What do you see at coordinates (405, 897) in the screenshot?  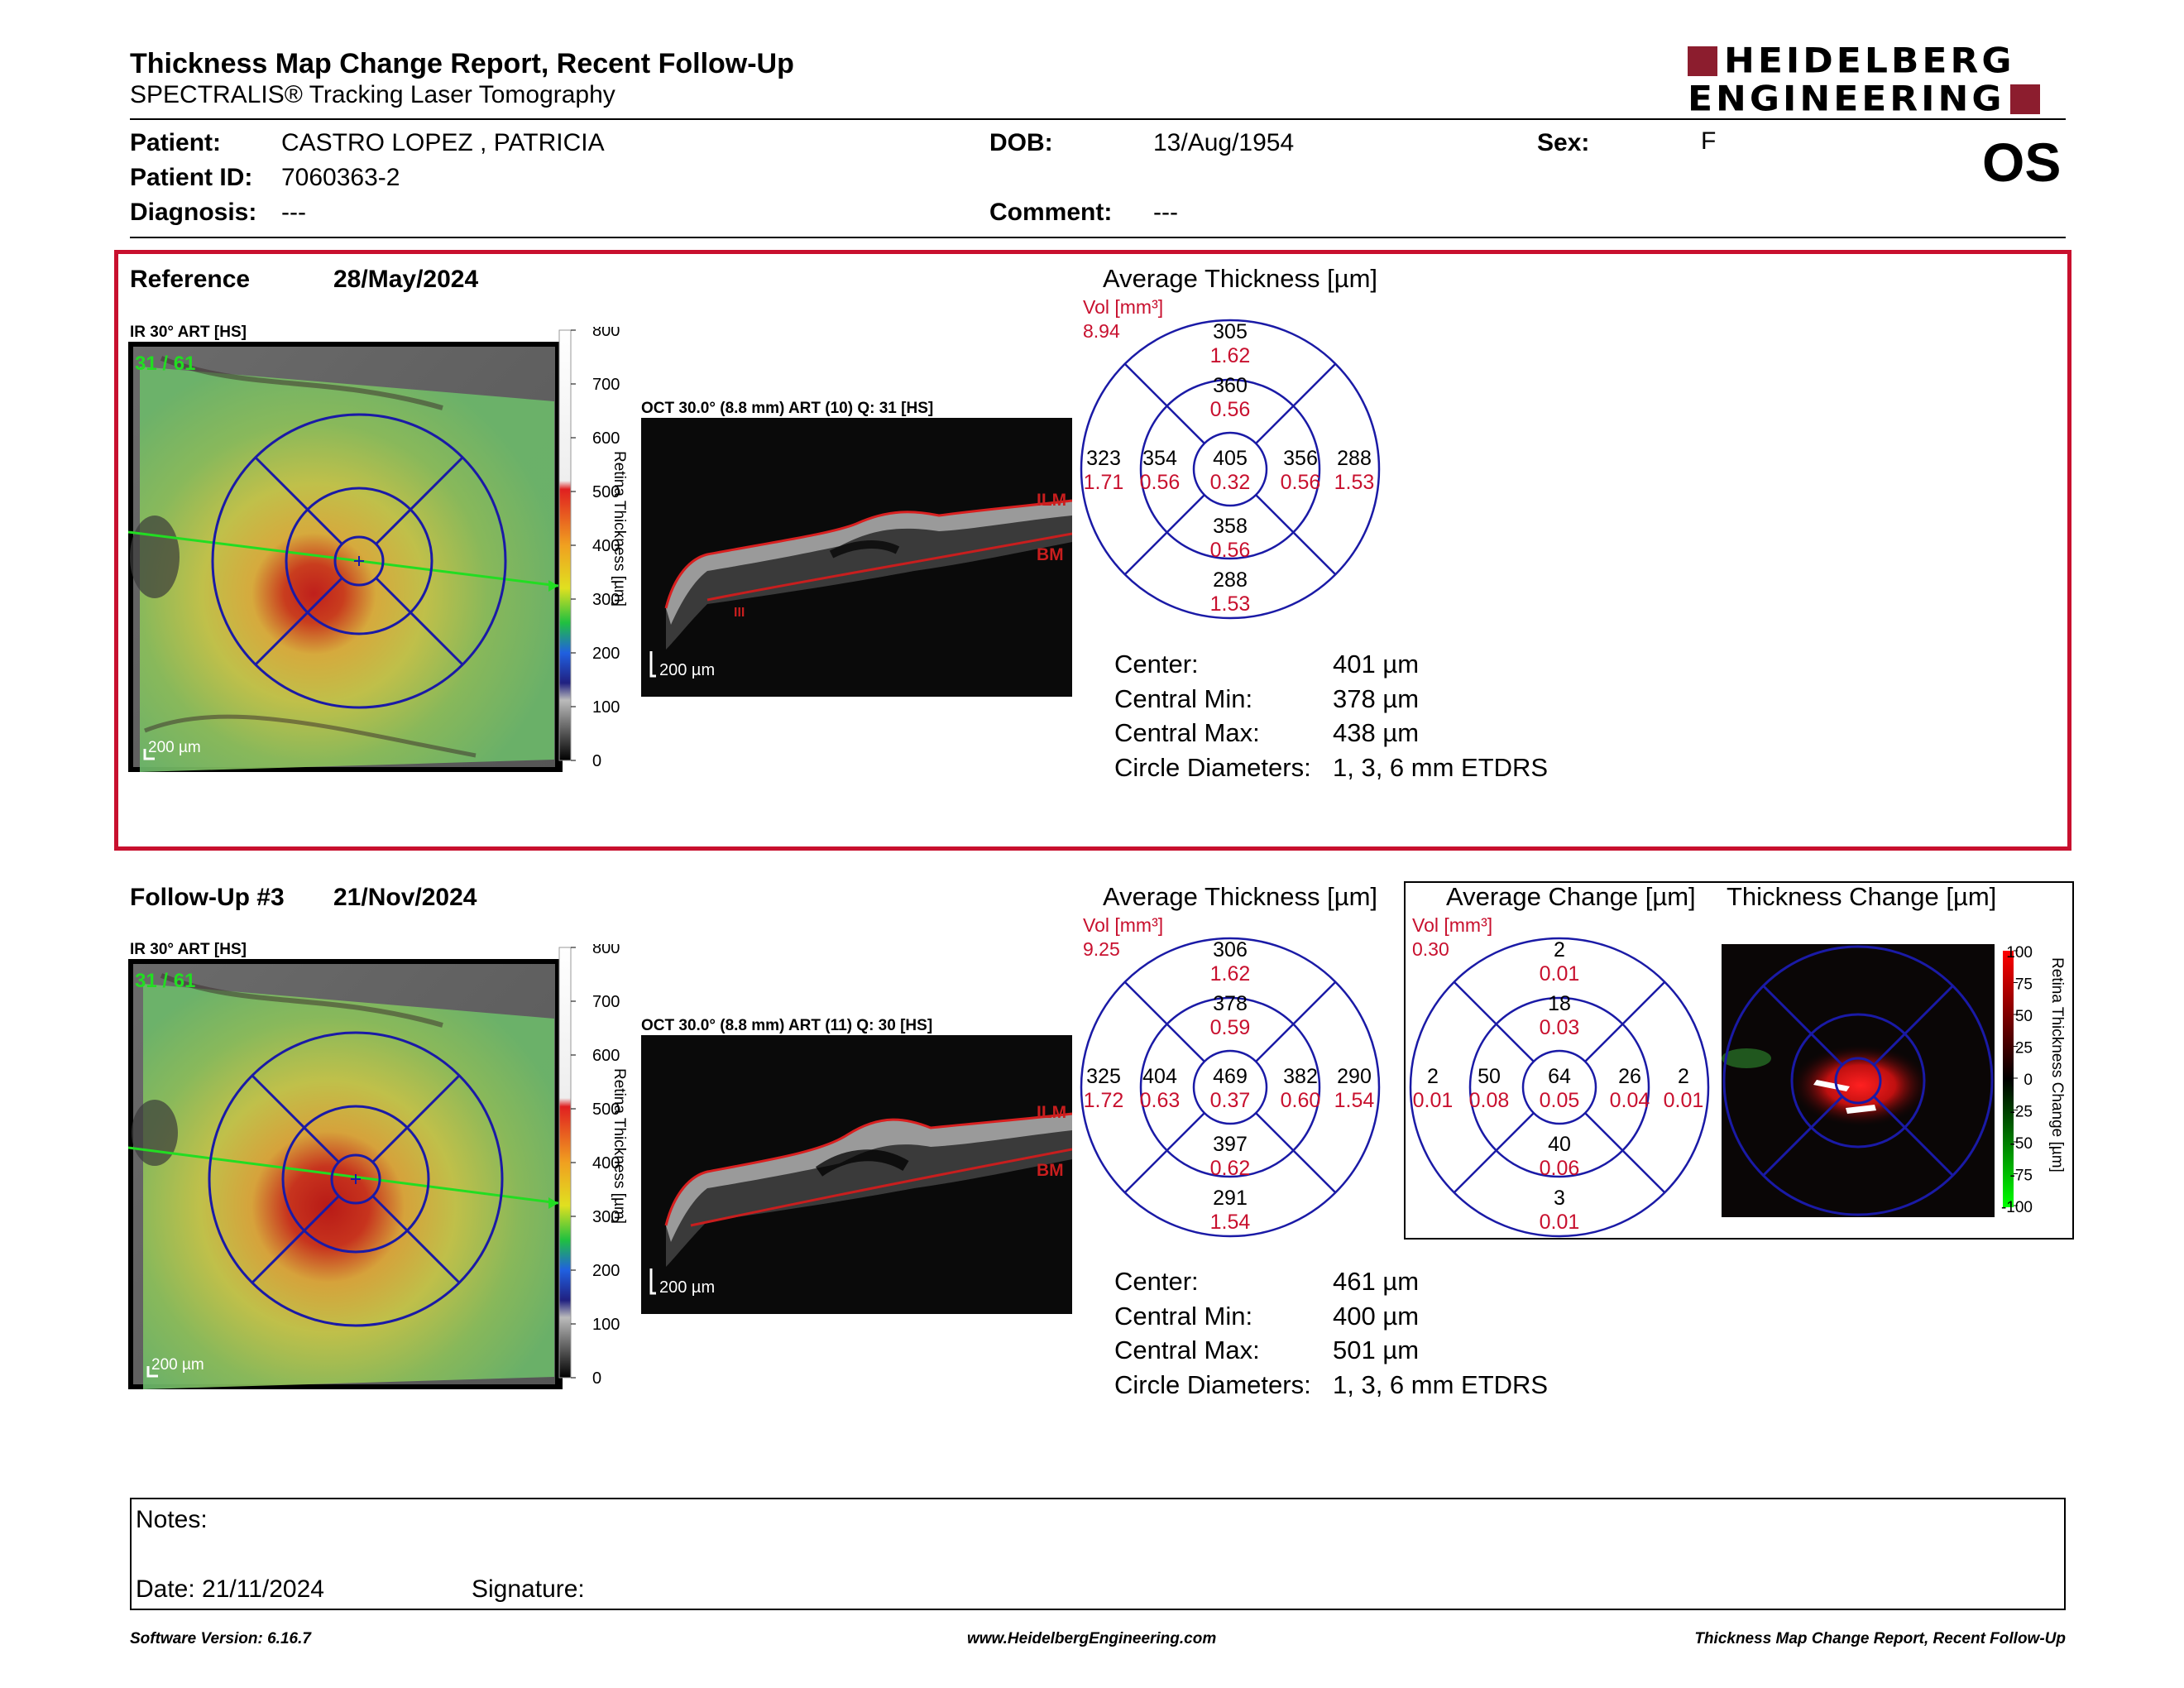 I see `followup-date: 21/Nov/2024` at bounding box center [405, 897].